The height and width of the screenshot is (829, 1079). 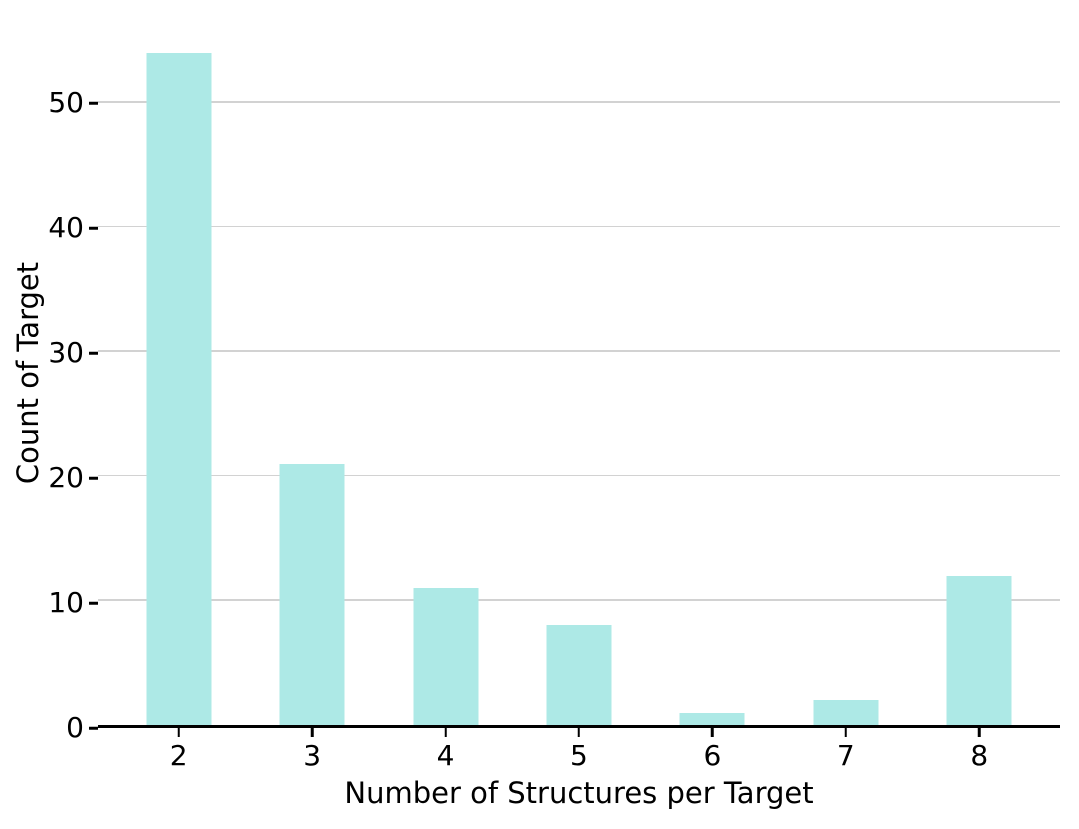 I want to click on x-tick-label-8: 8, so click(x=979, y=755).